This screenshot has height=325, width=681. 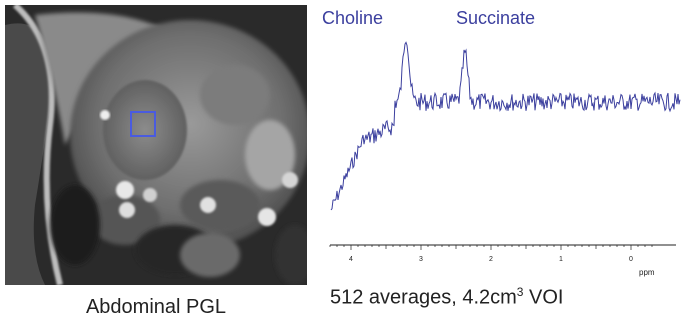 What do you see at coordinates (520, 292) in the screenshot?
I see `caption-superscript: 3` at bounding box center [520, 292].